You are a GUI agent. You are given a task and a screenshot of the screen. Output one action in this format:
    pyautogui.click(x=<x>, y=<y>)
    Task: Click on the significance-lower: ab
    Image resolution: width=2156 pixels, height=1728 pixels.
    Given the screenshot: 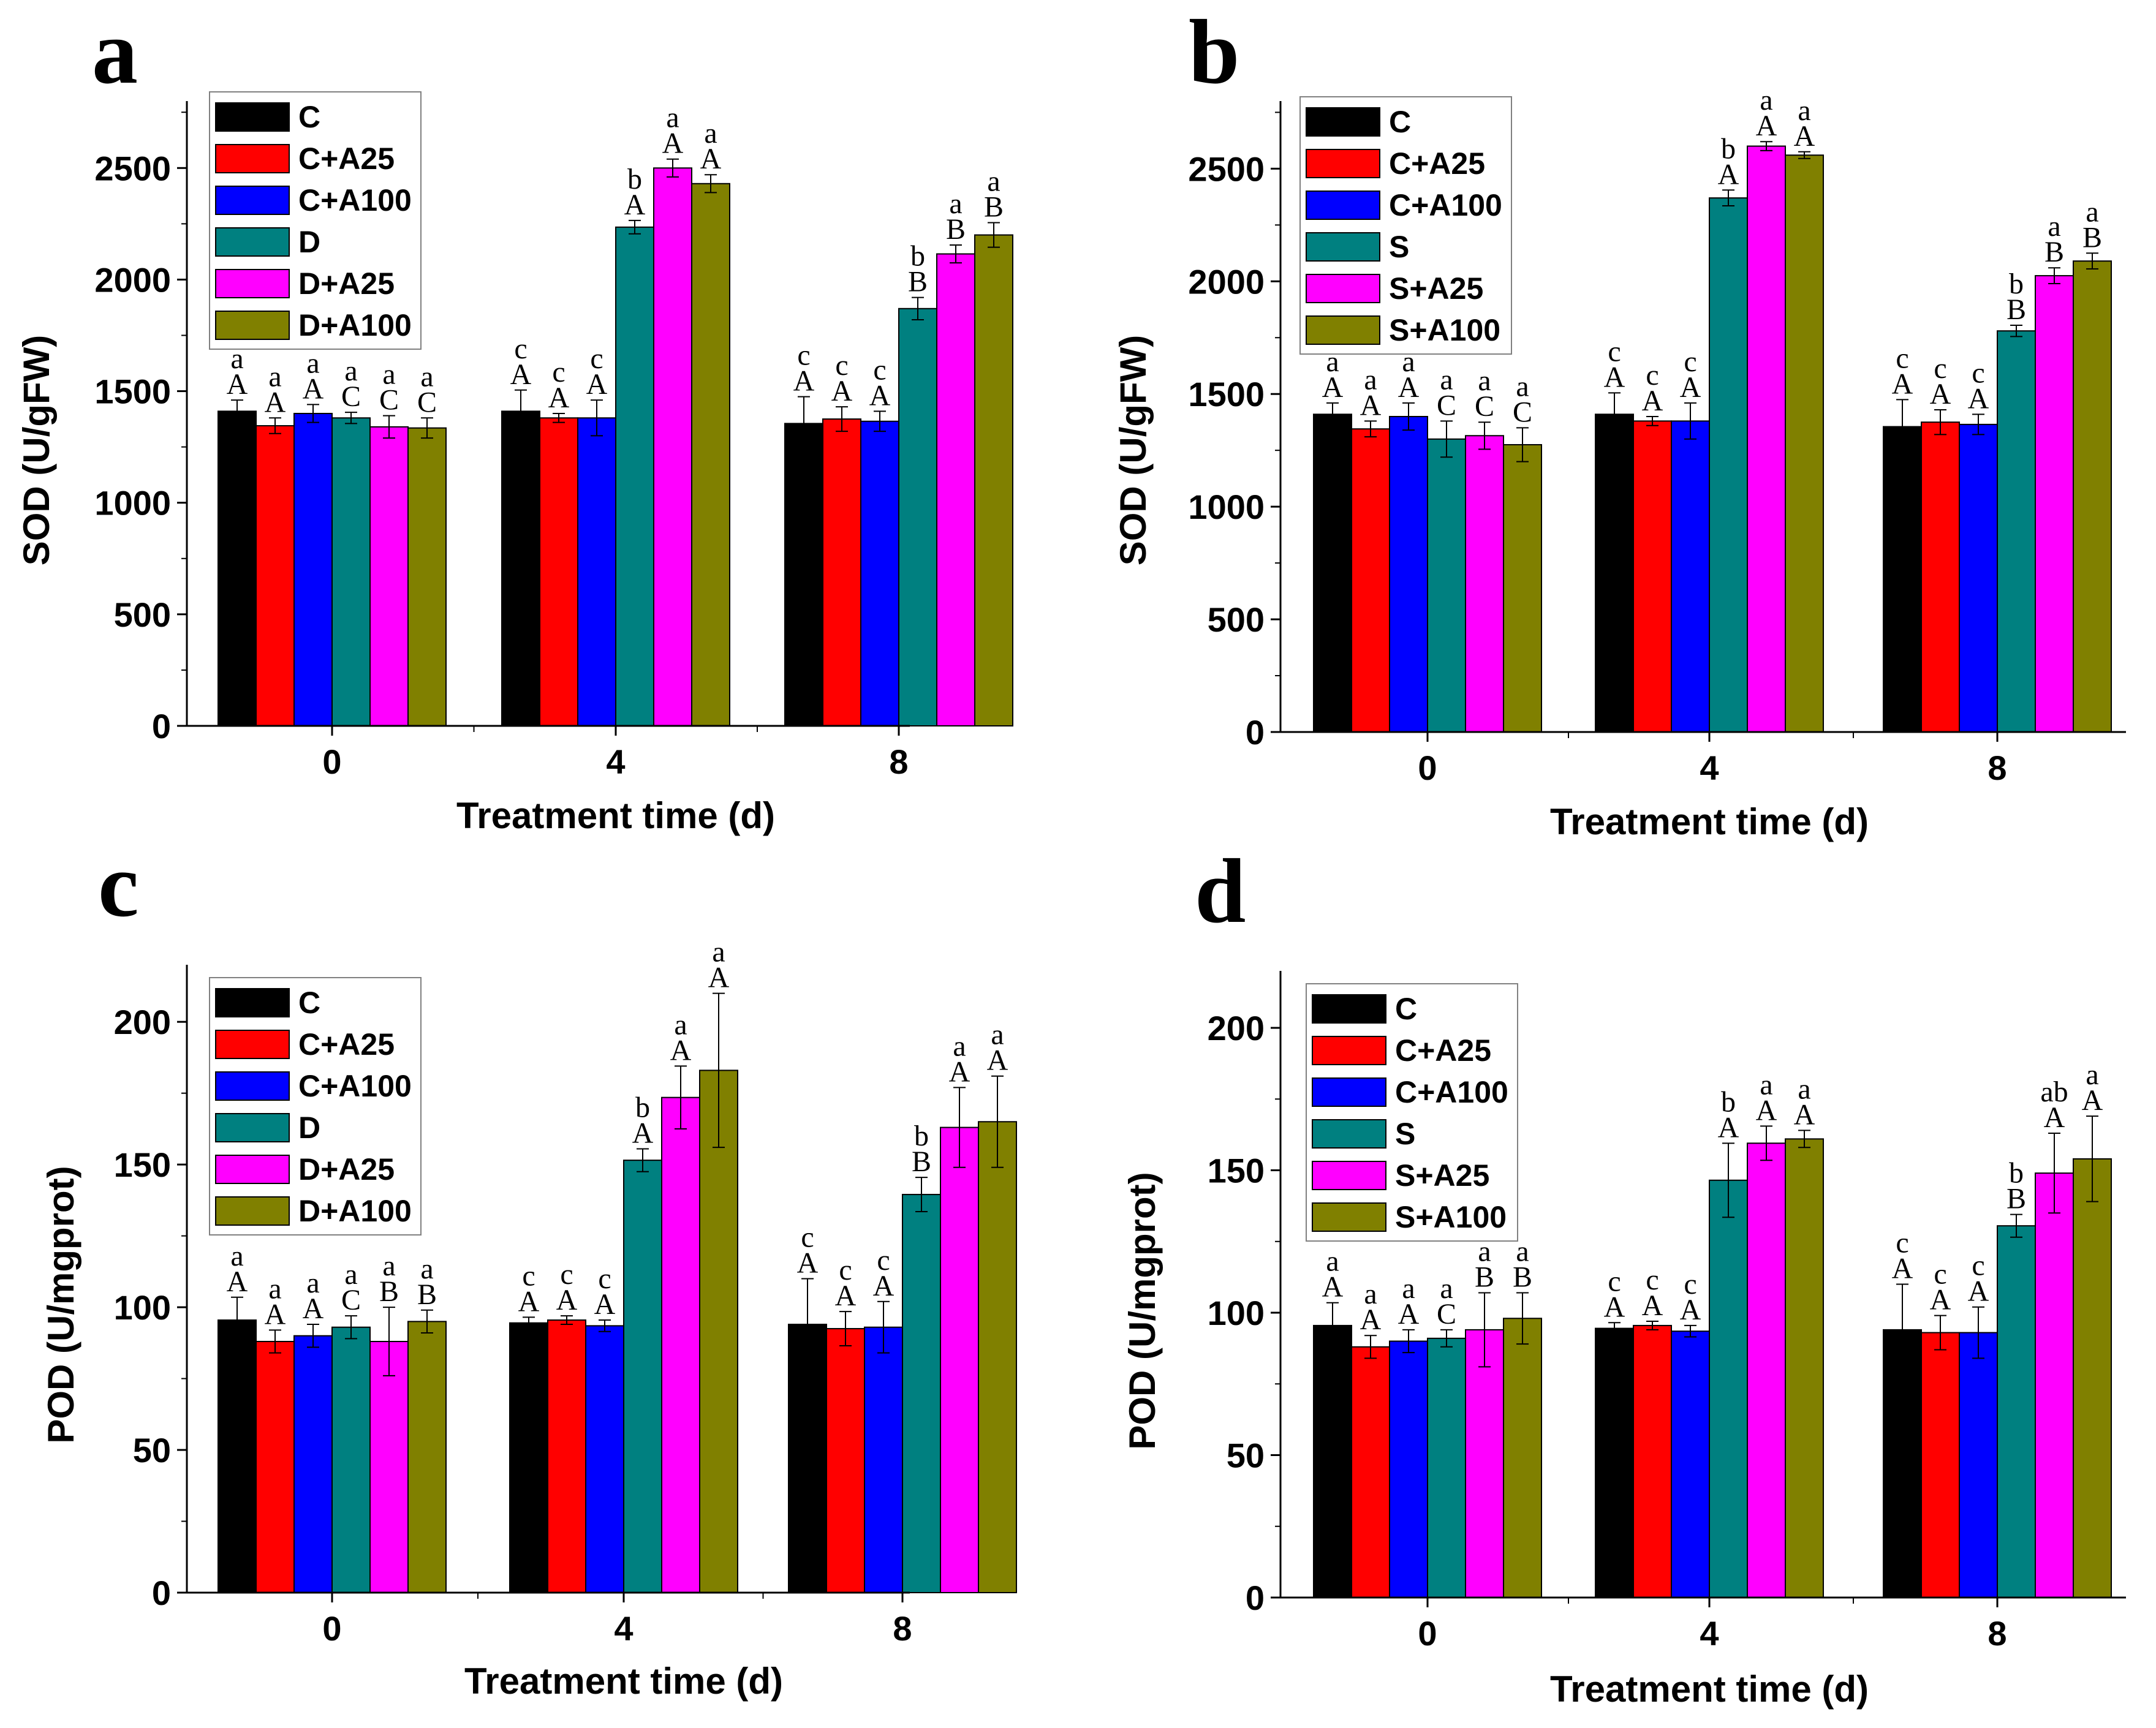 What is the action you would take?
    pyautogui.click(x=2054, y=1092)
    